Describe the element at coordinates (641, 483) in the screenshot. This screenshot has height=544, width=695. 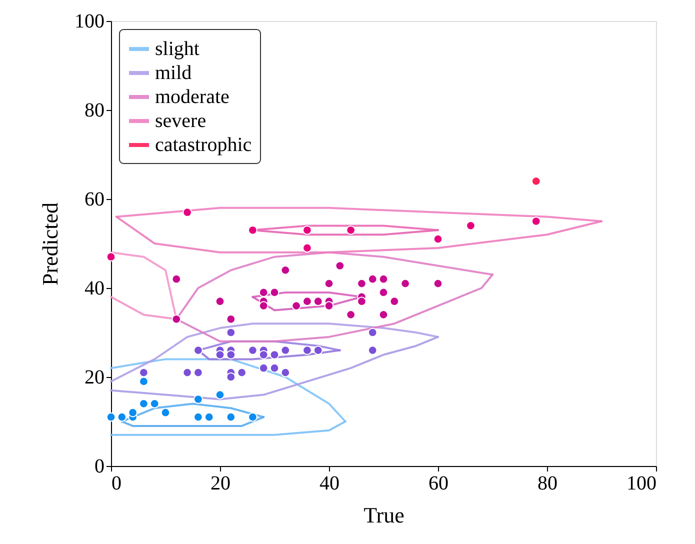
I see `x-tick-label: 100` at that location.